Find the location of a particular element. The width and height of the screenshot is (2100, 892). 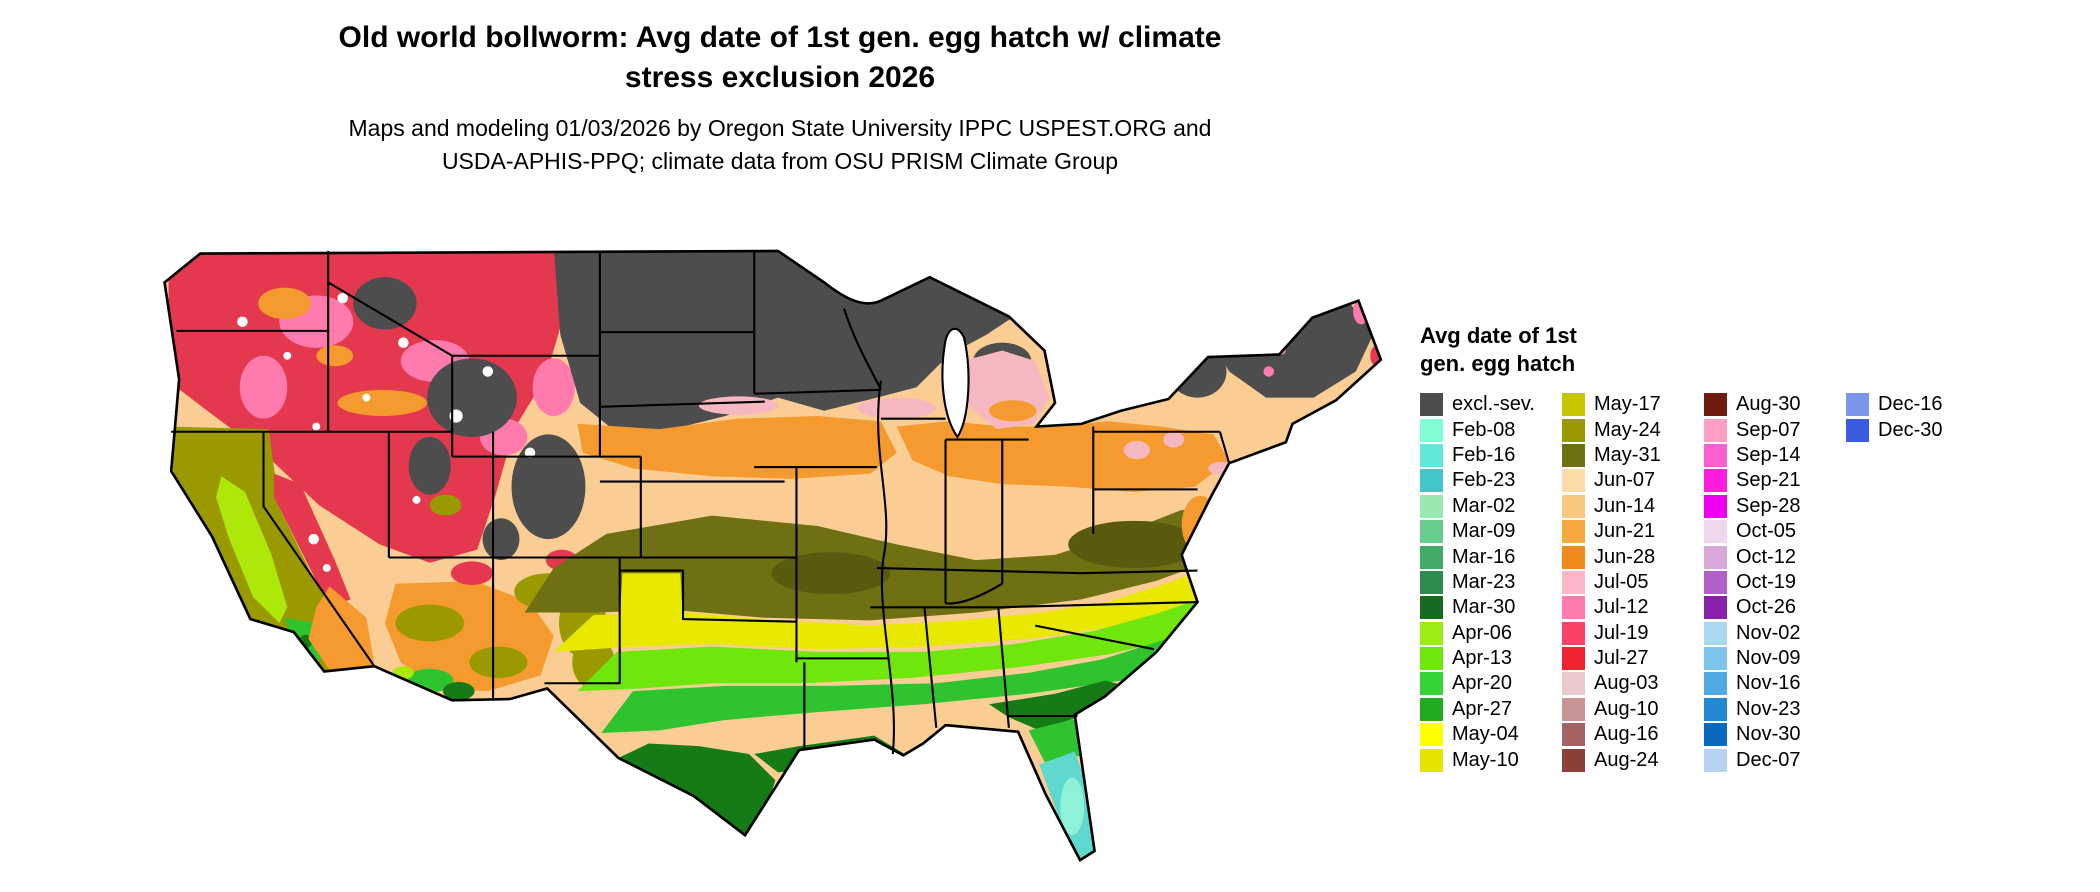

legend-item: Aug-03 is located at coordinates (1626, 683).